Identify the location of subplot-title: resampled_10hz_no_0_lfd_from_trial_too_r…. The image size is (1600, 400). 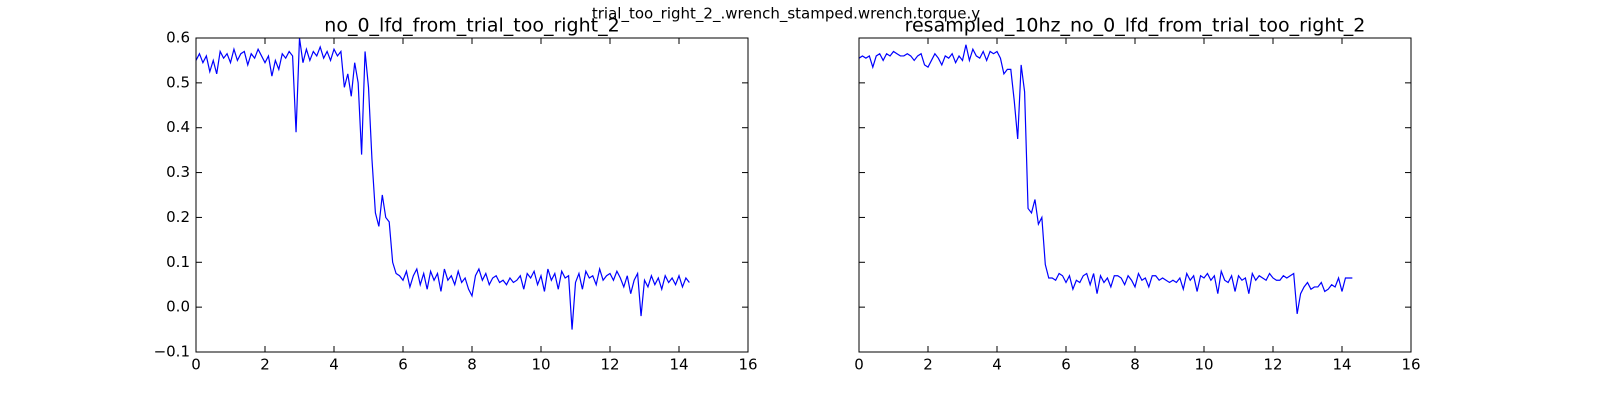
(1135, 26).